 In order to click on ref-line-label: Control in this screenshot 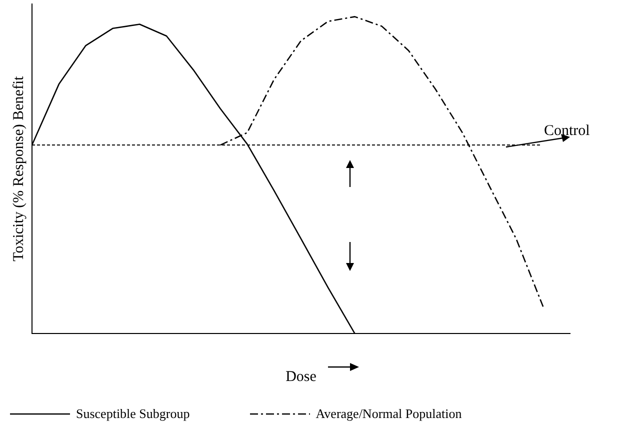, I will do `click(567, 130)`.